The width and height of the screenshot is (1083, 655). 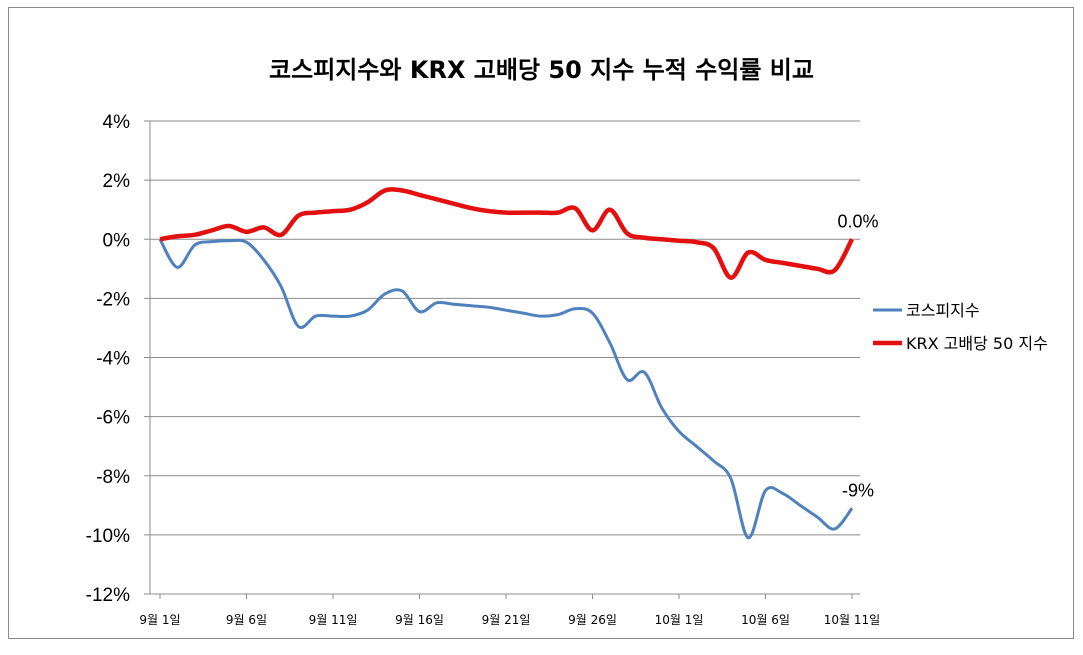 I want to click on y-tick-label: -12%, so click(x=108, y=595).